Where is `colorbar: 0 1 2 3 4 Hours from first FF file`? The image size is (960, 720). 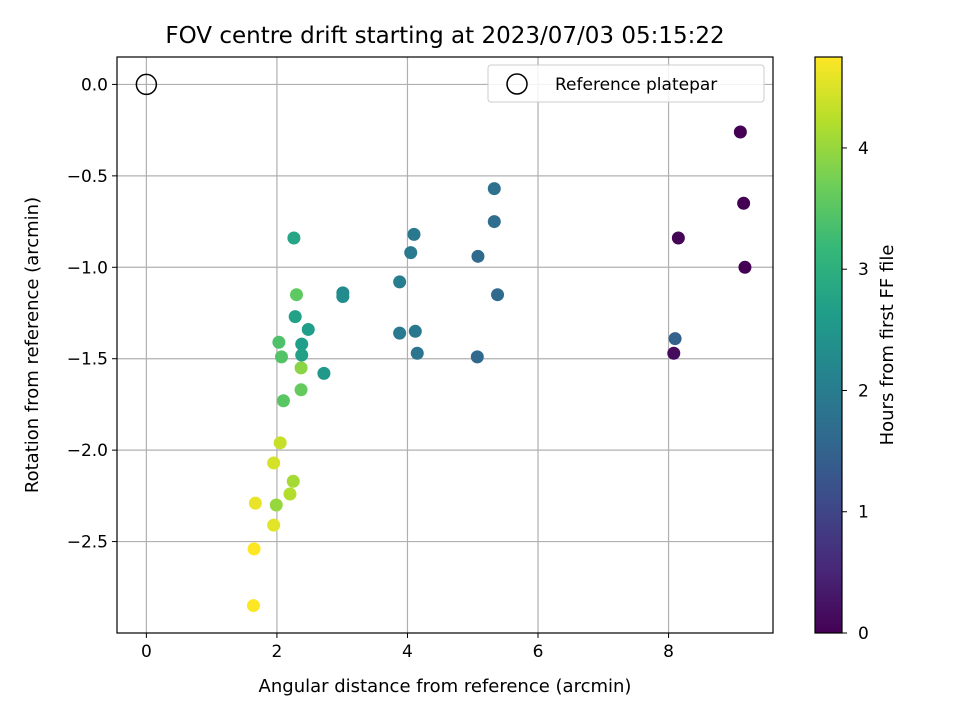
colorbar: 0 1 2 3 4 Hours from first FF file is located at coordinates (856, 350).